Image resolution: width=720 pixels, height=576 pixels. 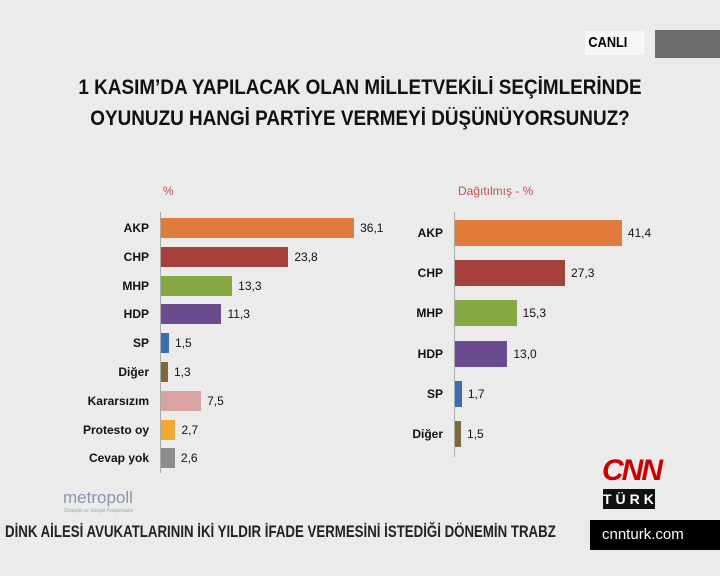 I want to click on chart-1-axis, so click(x=454, y=335).